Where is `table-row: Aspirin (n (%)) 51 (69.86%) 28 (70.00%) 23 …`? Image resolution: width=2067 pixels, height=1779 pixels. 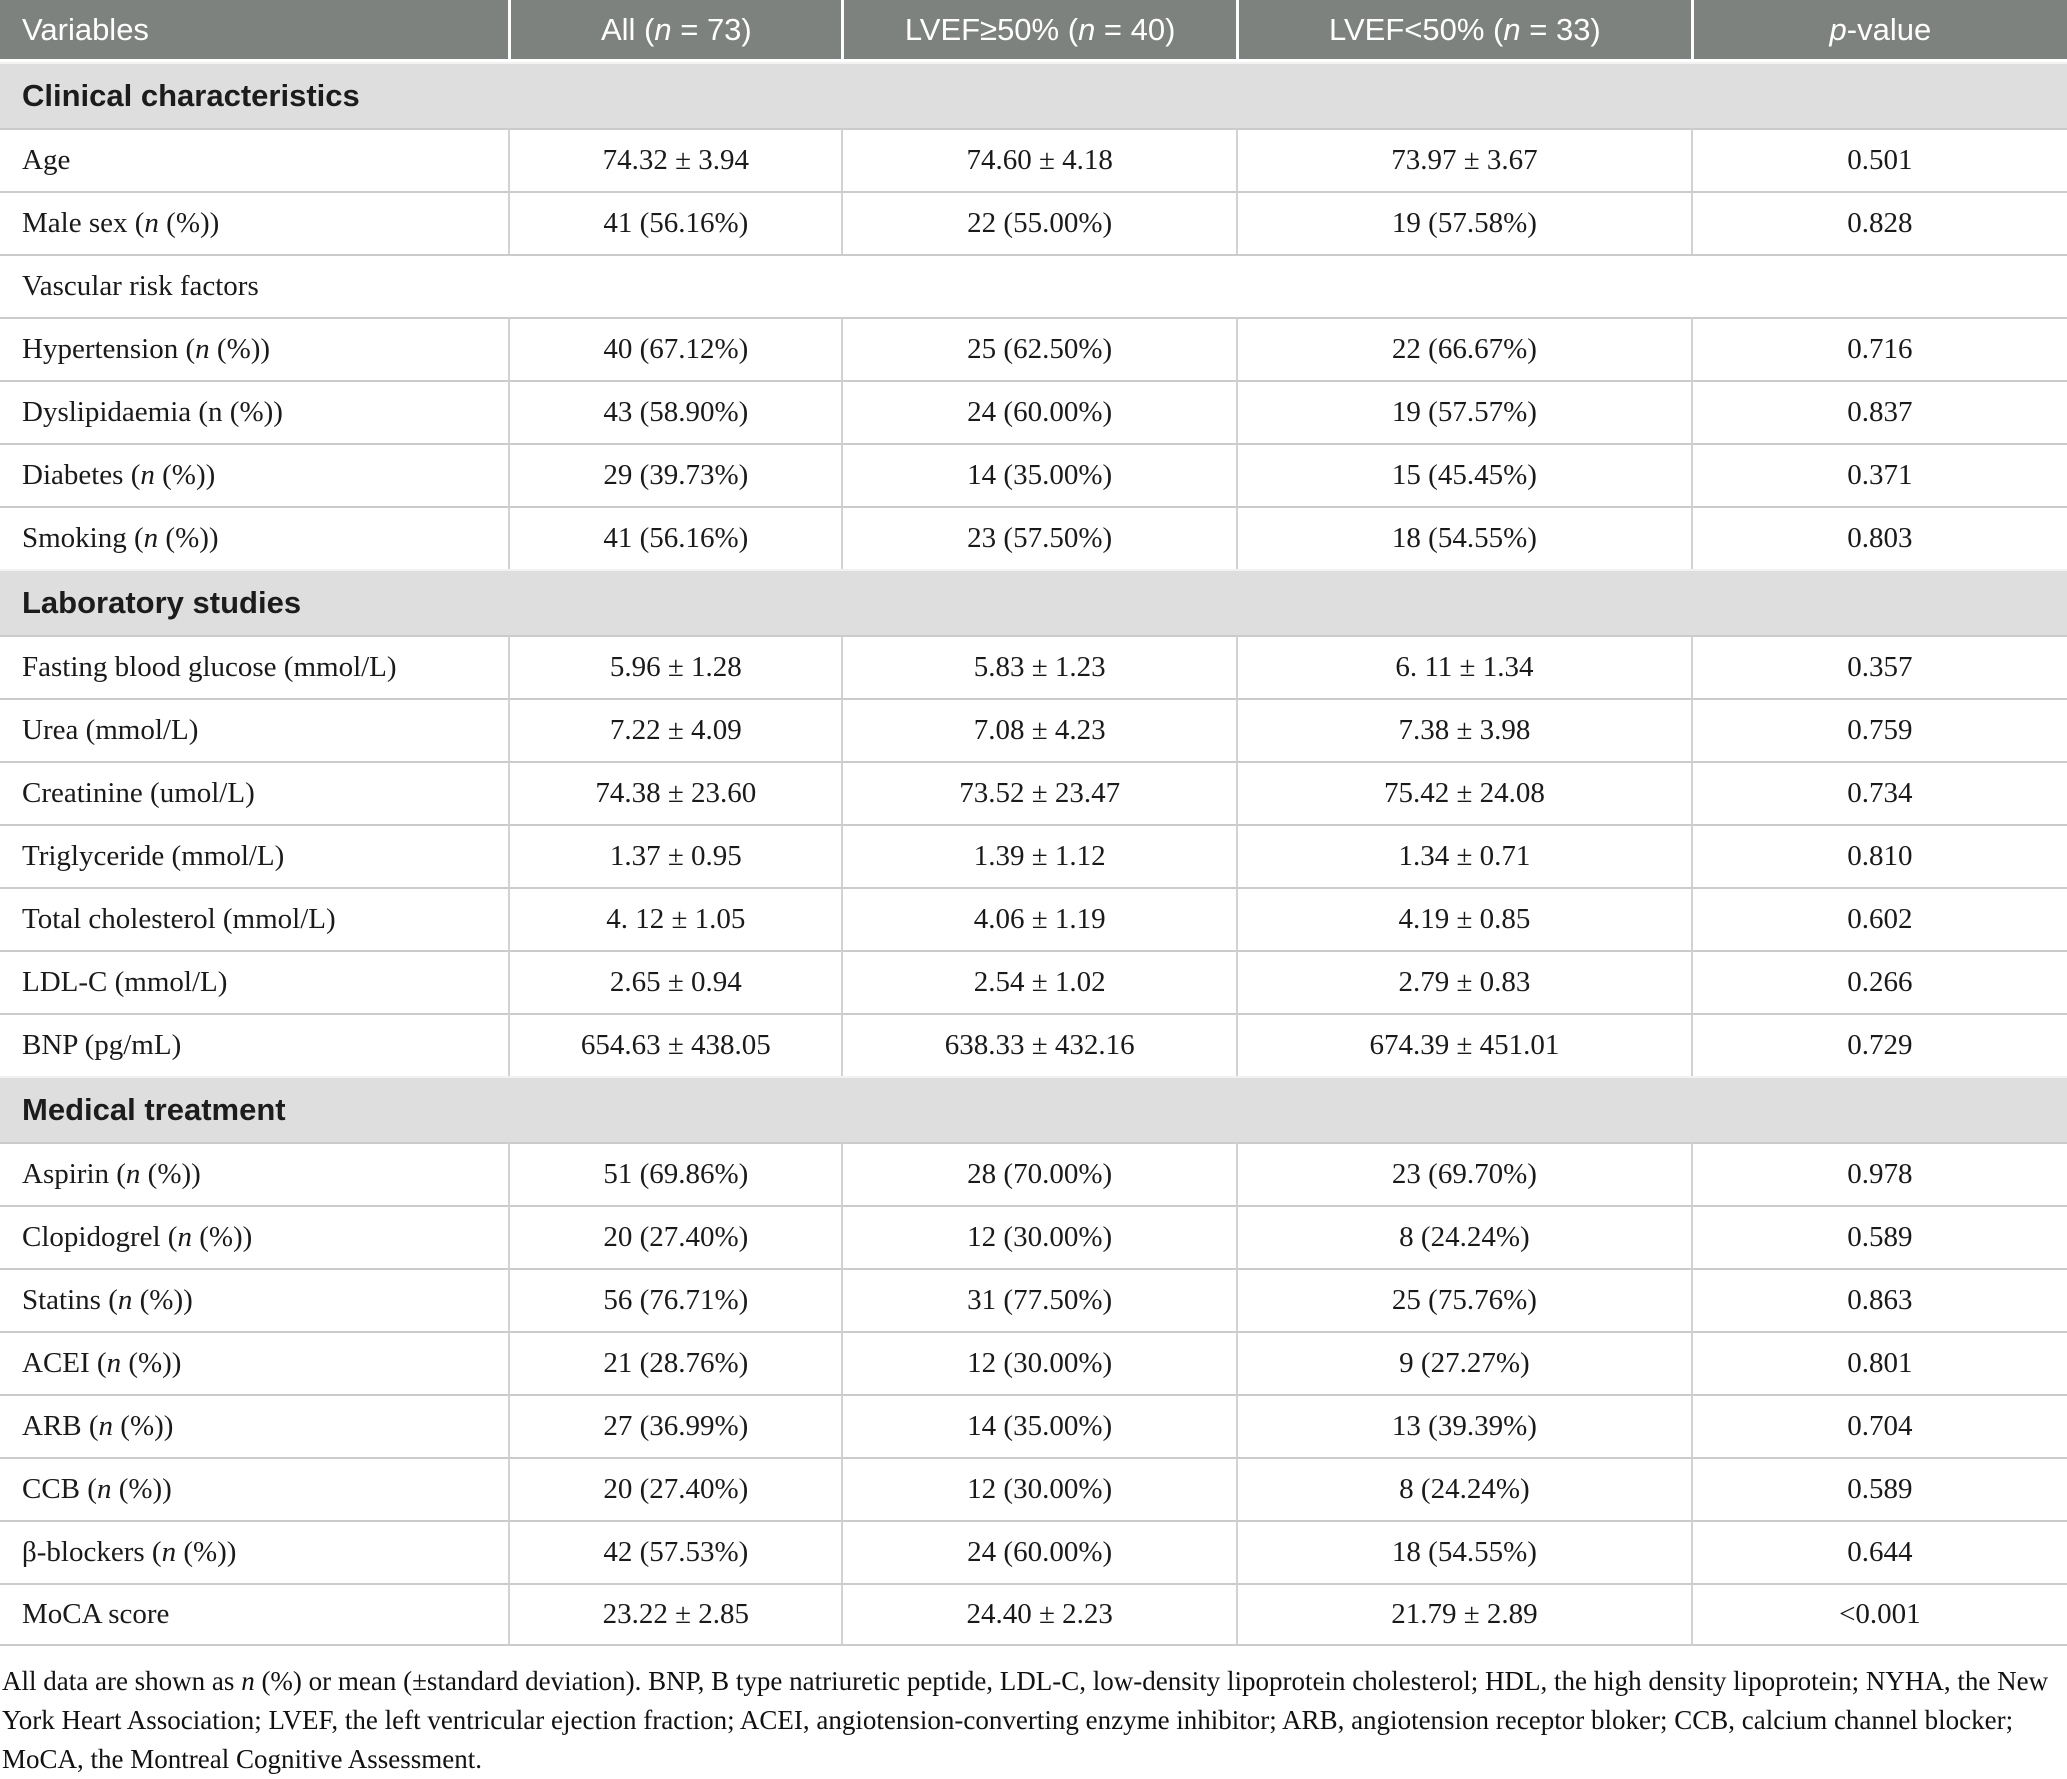
table-row: Aspirin (n (%)) 51 (69.86%) 28 (70.00%) 23 … is located at coordinates (1033, 1173).